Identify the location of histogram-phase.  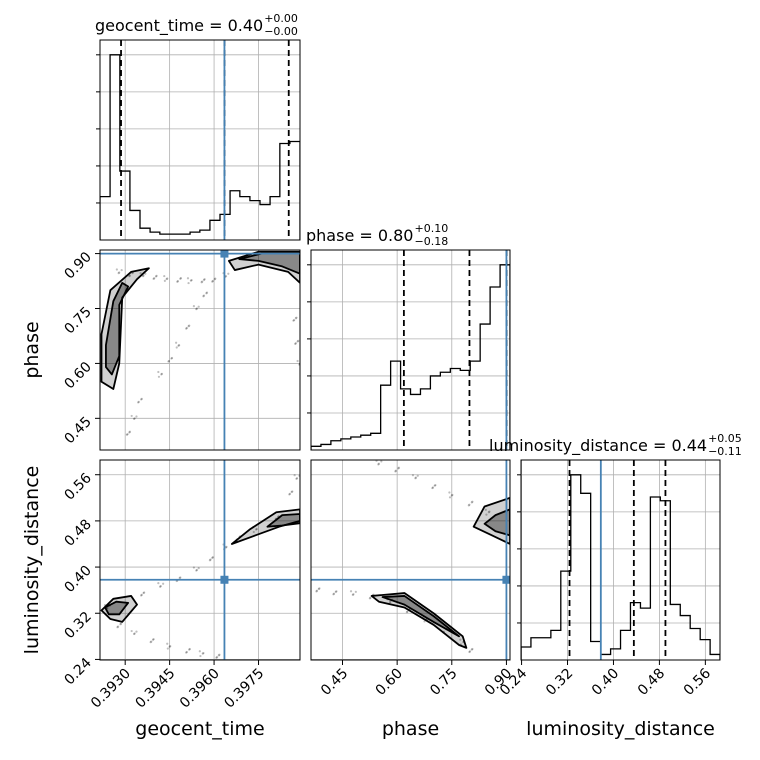
(410, 357).